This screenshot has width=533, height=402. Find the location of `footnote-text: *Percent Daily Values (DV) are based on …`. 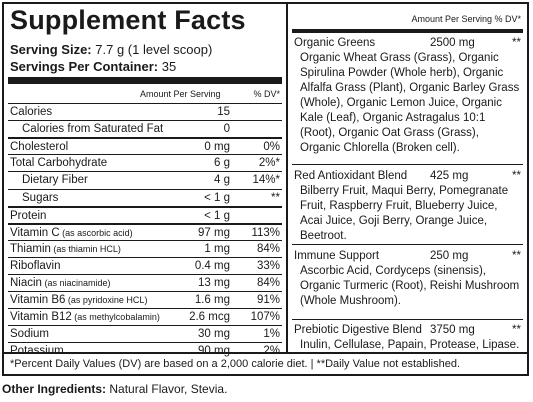

footnote-text: *Percent Daily Values (DV) are based on … is located at coordinates (235, 364).